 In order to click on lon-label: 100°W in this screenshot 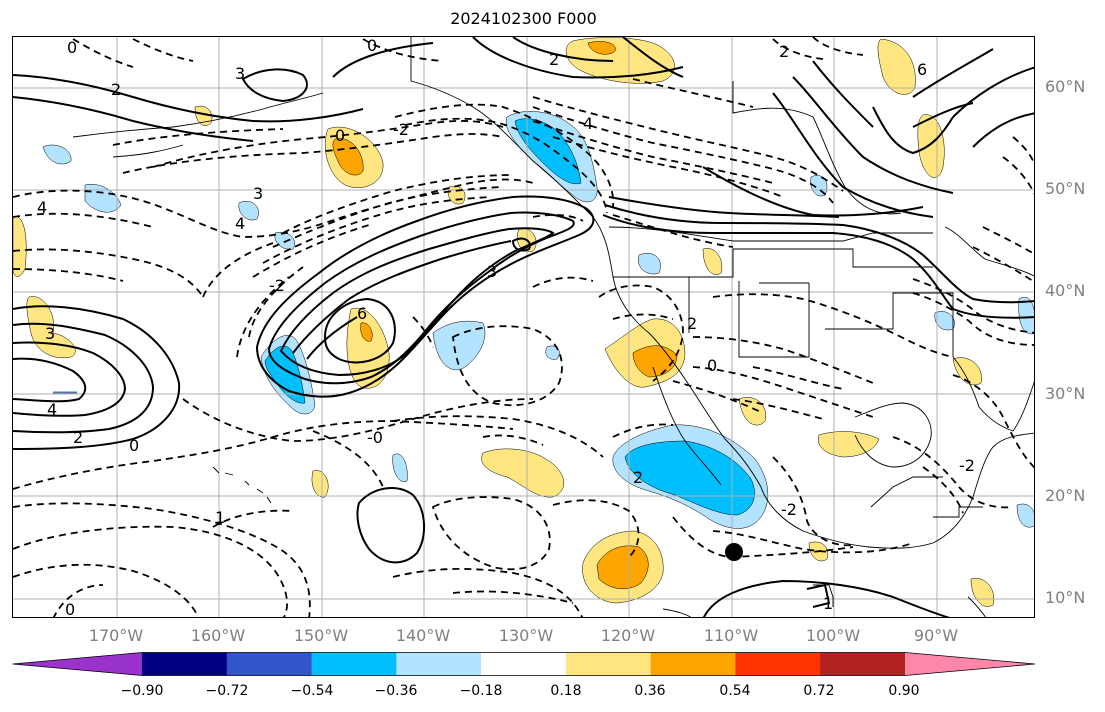, I will do `click(833, 635)`.